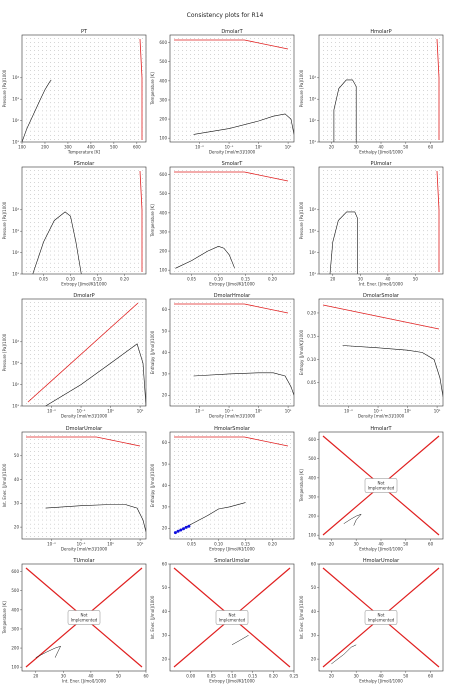 The image size is (450, 690). What do you see at coordinates (225, 15) in the screenshot?
I see `figure-suptitle: Consistency plots for R14` at bounding box center [225, 15].